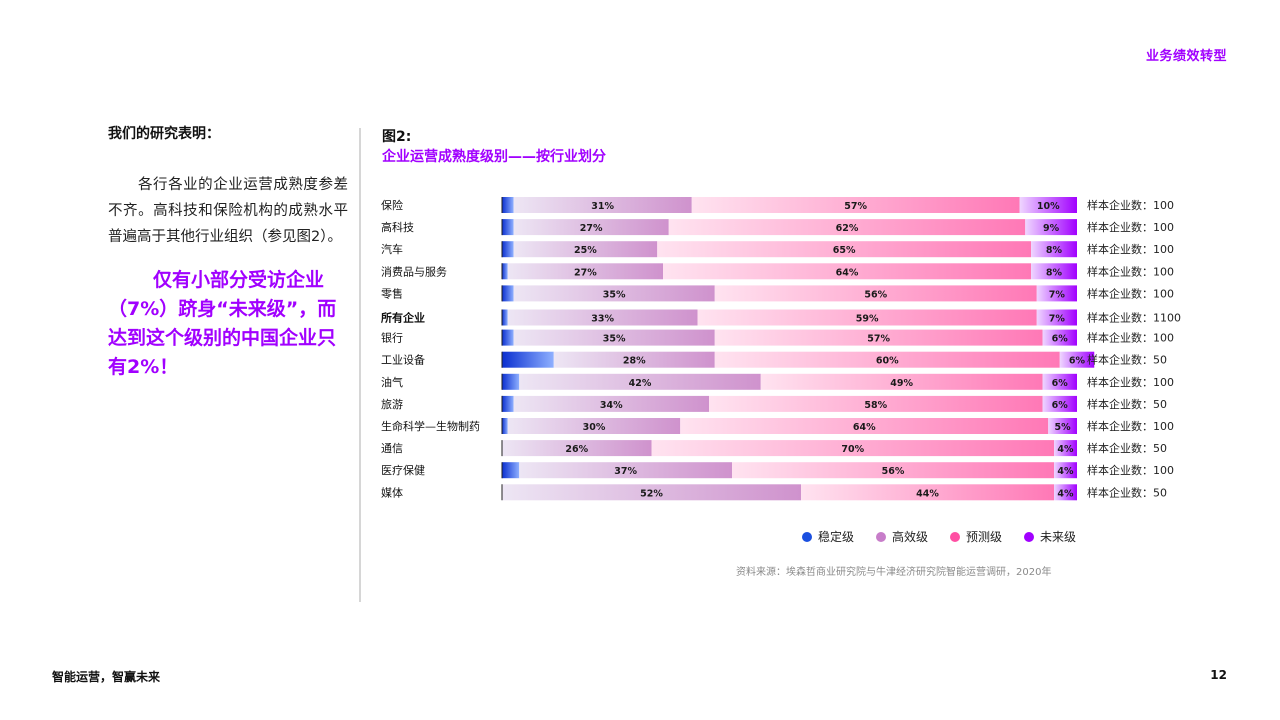 The width and height of the screenshot is (1280, 720). What do you see at coordinates (625, 471) in the screenshot?
I see `data-label-efficient: 37%` at bounding box center [625, 471].